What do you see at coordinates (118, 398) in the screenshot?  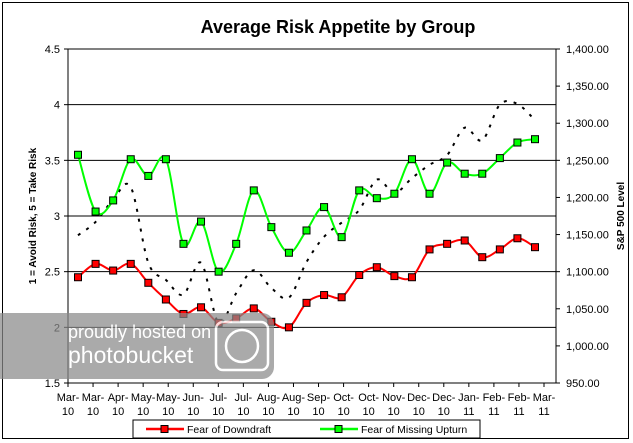 I see `x-tick-label: Apr-` at bounding box center [118, 398].